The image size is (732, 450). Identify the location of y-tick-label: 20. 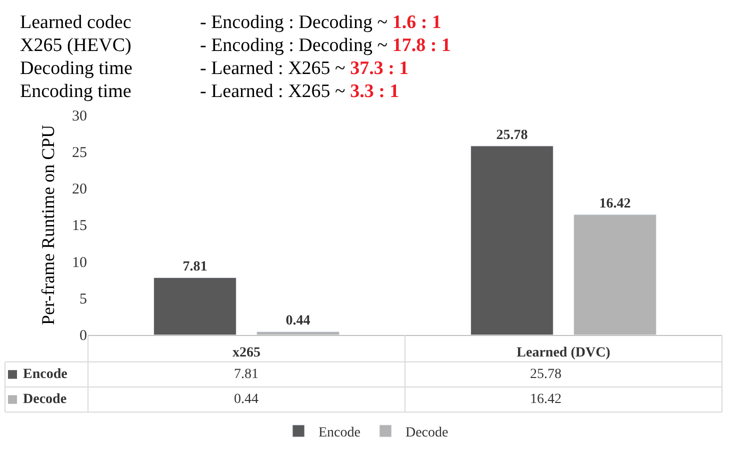
(79, 190).